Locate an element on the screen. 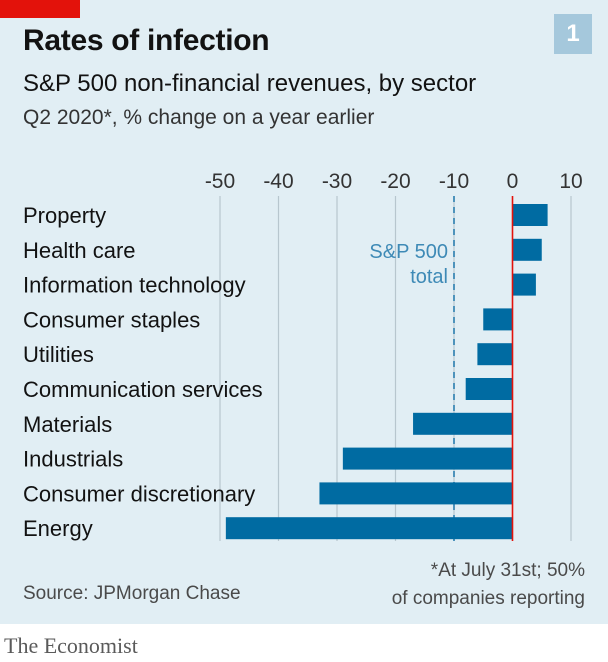 This screenshot has width=608, height=662. category-label: Materials is located at coordinates (67, 424).